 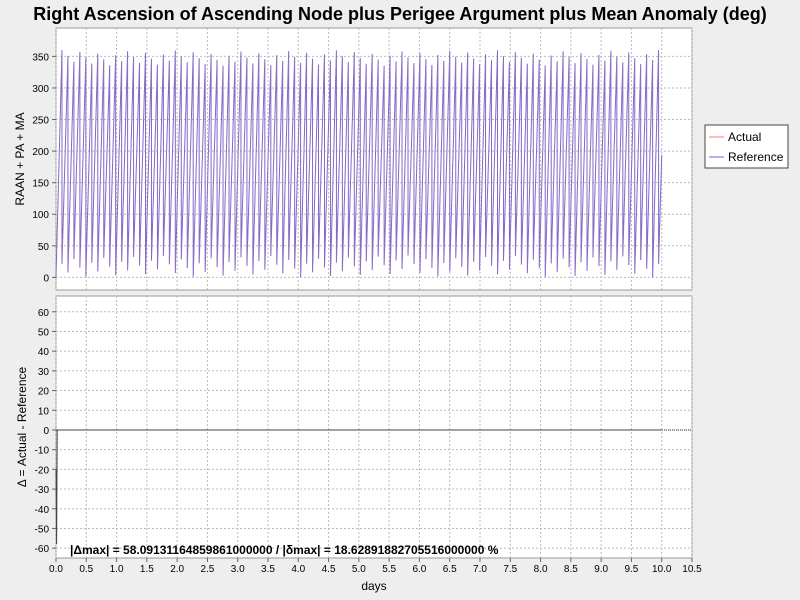 What do you see at coordinates (44, 392) in the screenshot?
I see `bottom-y-tick-label: 20` at bounding box center [44, 392].